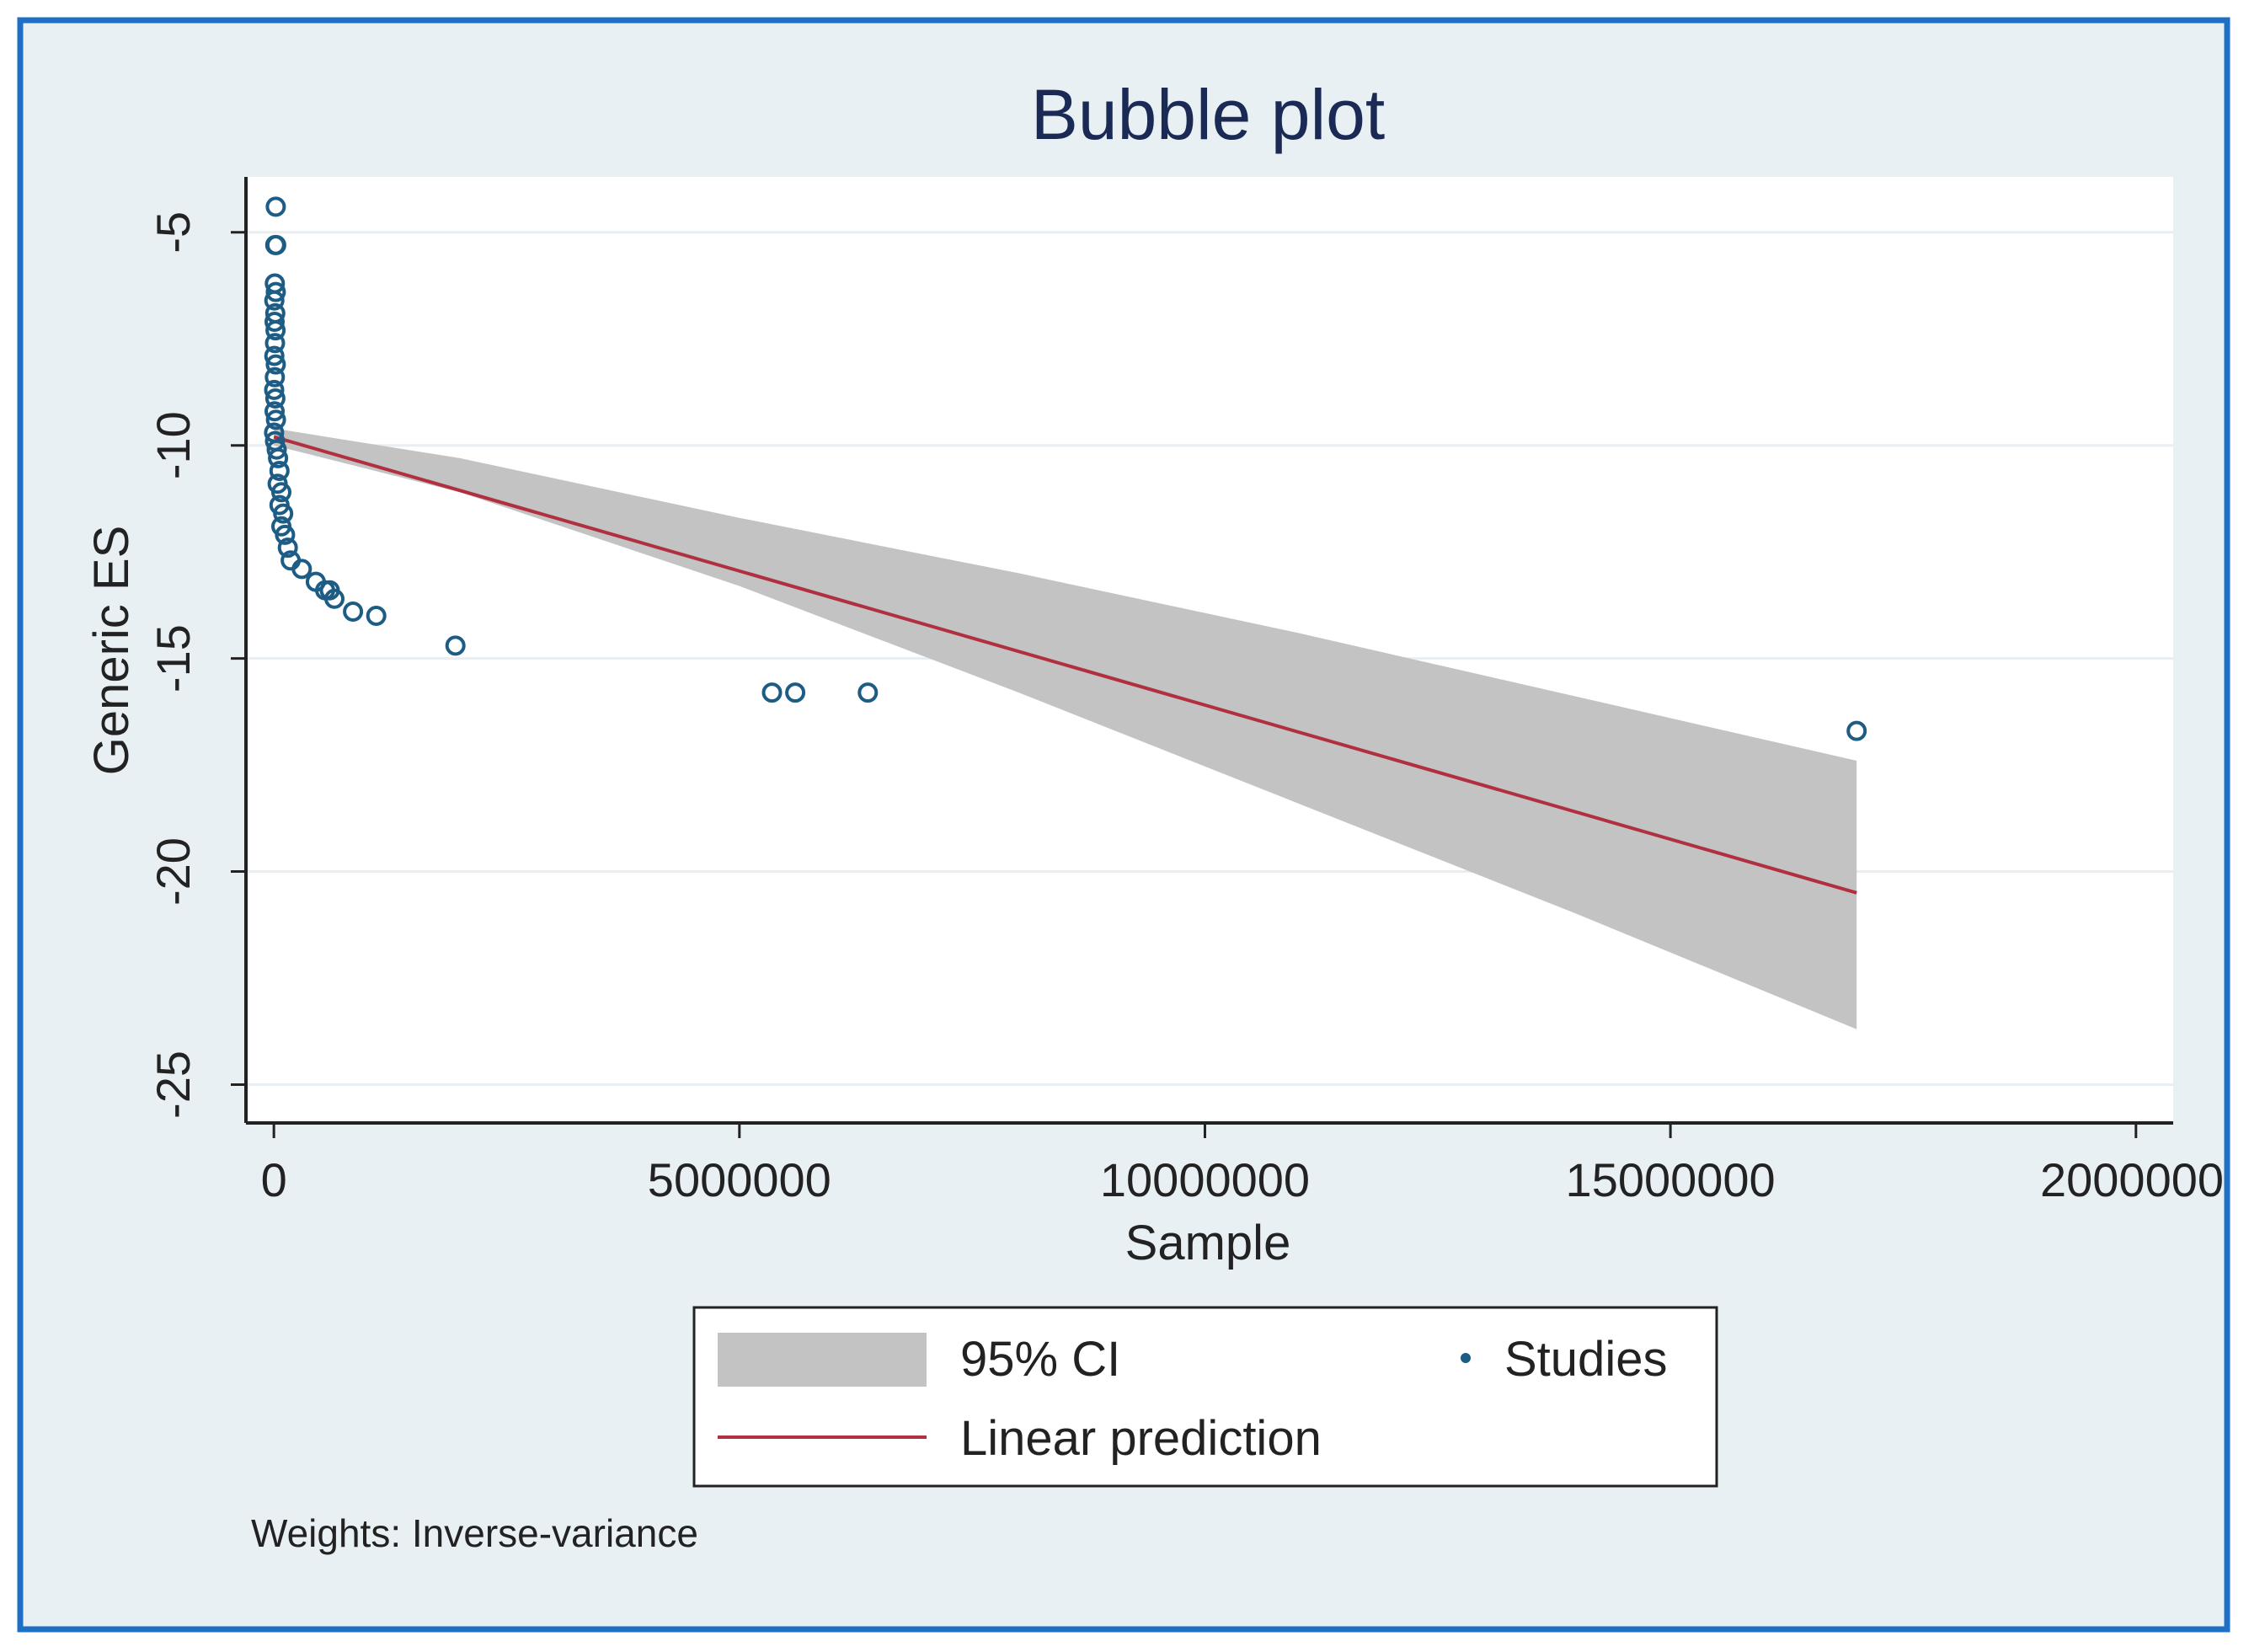  What do you see at coordinates (1208, 114) in the screenshot?
I see `chart-title: Bubble plot` at bounding box center [1208, 114].